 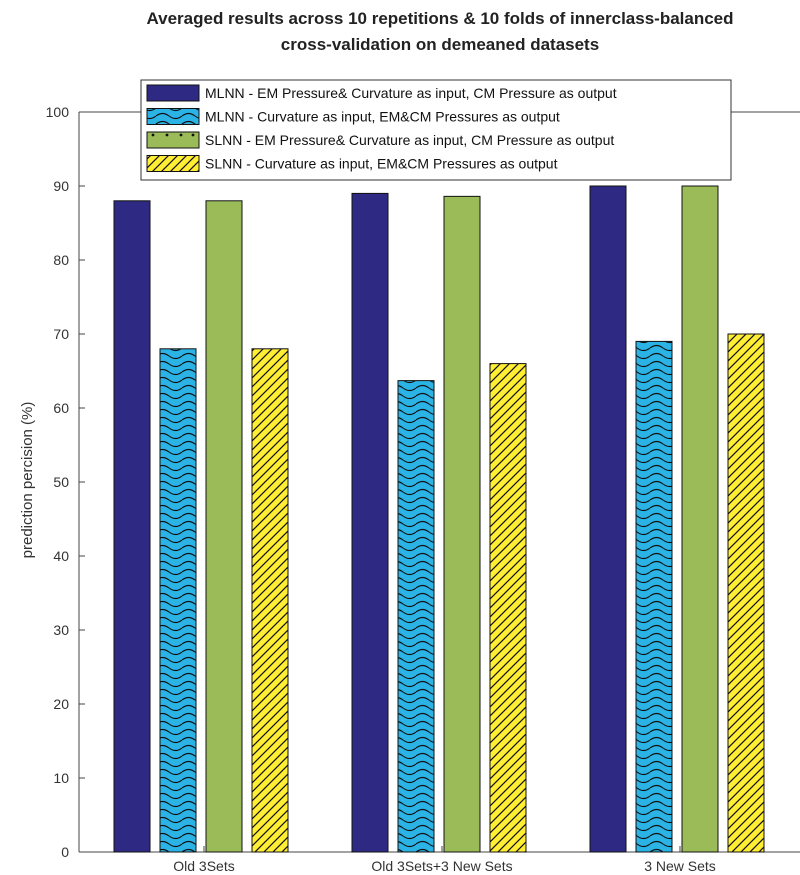 I want to click on y-axis-label: prediction percision (%), so click(x=27, y=480).